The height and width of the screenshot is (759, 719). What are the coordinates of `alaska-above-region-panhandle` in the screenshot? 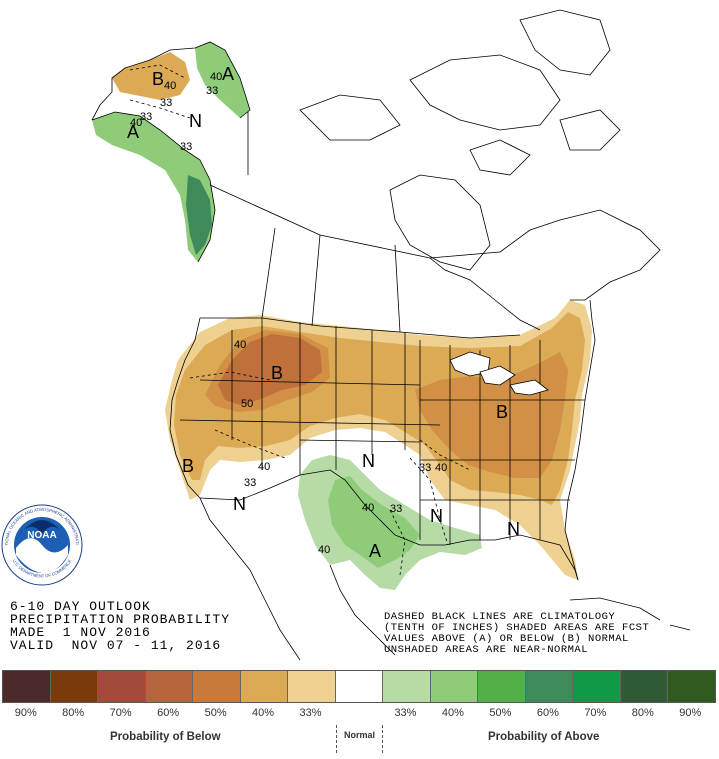 It's located at (199, 215).